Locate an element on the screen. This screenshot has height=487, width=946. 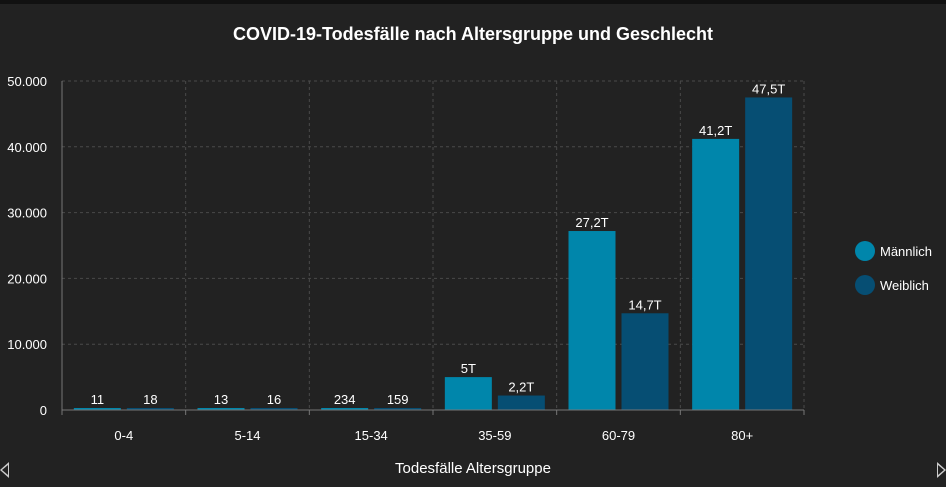
data-label: 11 is located at coordinates (98, 399).